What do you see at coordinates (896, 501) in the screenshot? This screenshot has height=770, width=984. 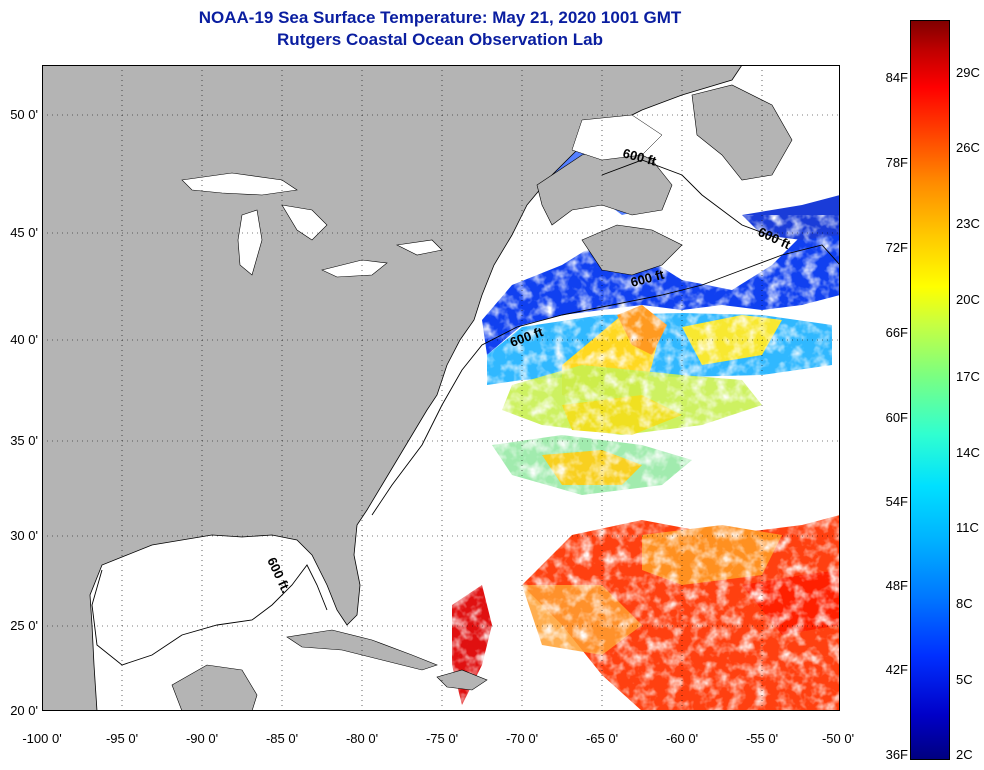 I see `colorbar-f-label: 54F` at bounding box center [896, 501].